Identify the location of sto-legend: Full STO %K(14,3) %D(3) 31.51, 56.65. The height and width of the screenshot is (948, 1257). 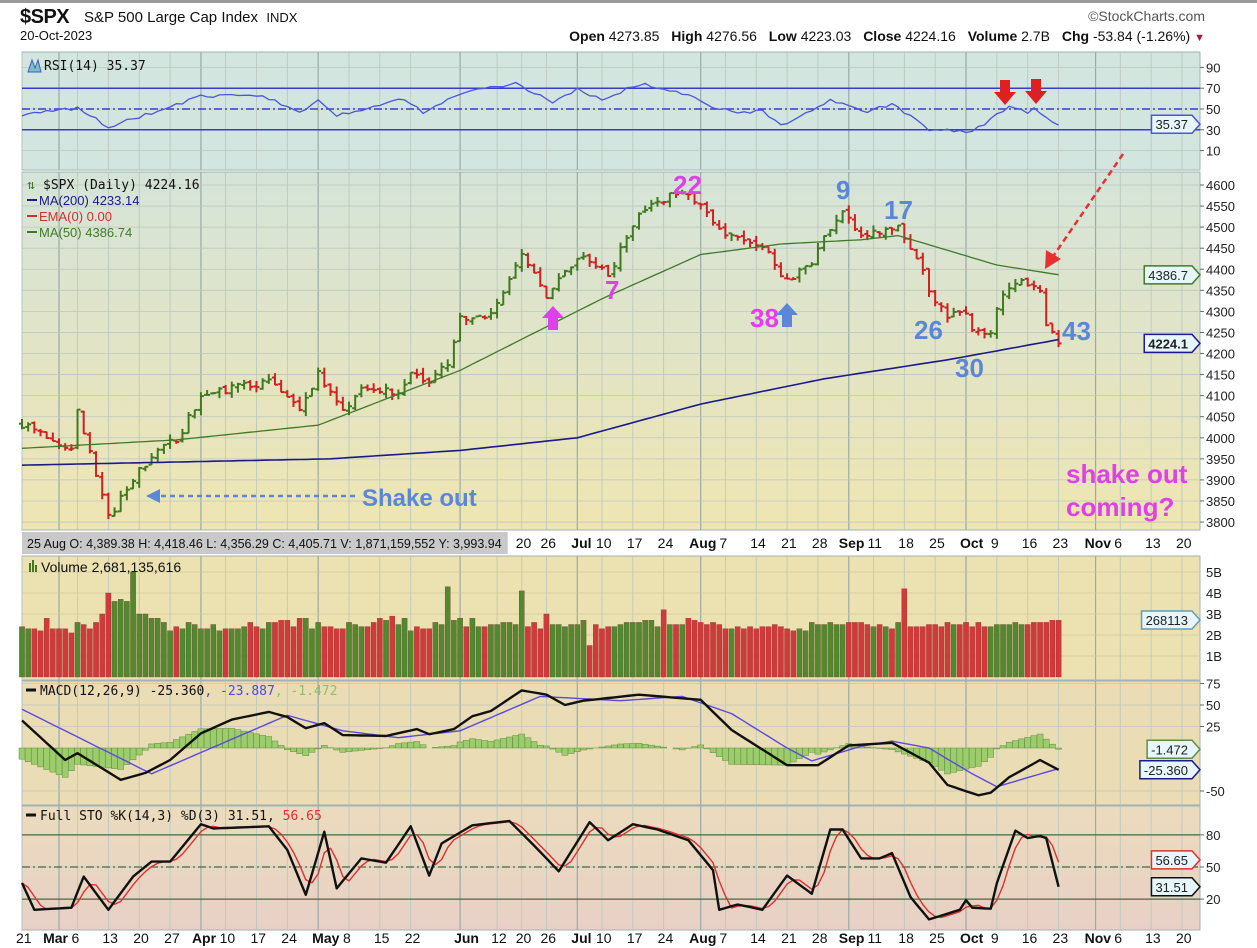
(174, 816).